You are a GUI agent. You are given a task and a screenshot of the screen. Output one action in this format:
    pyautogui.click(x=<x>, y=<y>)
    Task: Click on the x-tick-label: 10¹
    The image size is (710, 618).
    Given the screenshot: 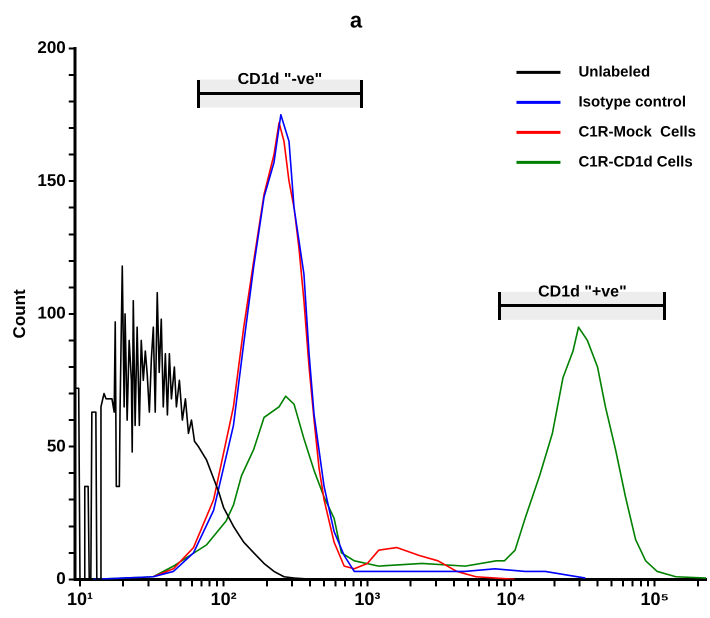 What is the action you would take?
    pyautogui.click(x=79, y=599)
    